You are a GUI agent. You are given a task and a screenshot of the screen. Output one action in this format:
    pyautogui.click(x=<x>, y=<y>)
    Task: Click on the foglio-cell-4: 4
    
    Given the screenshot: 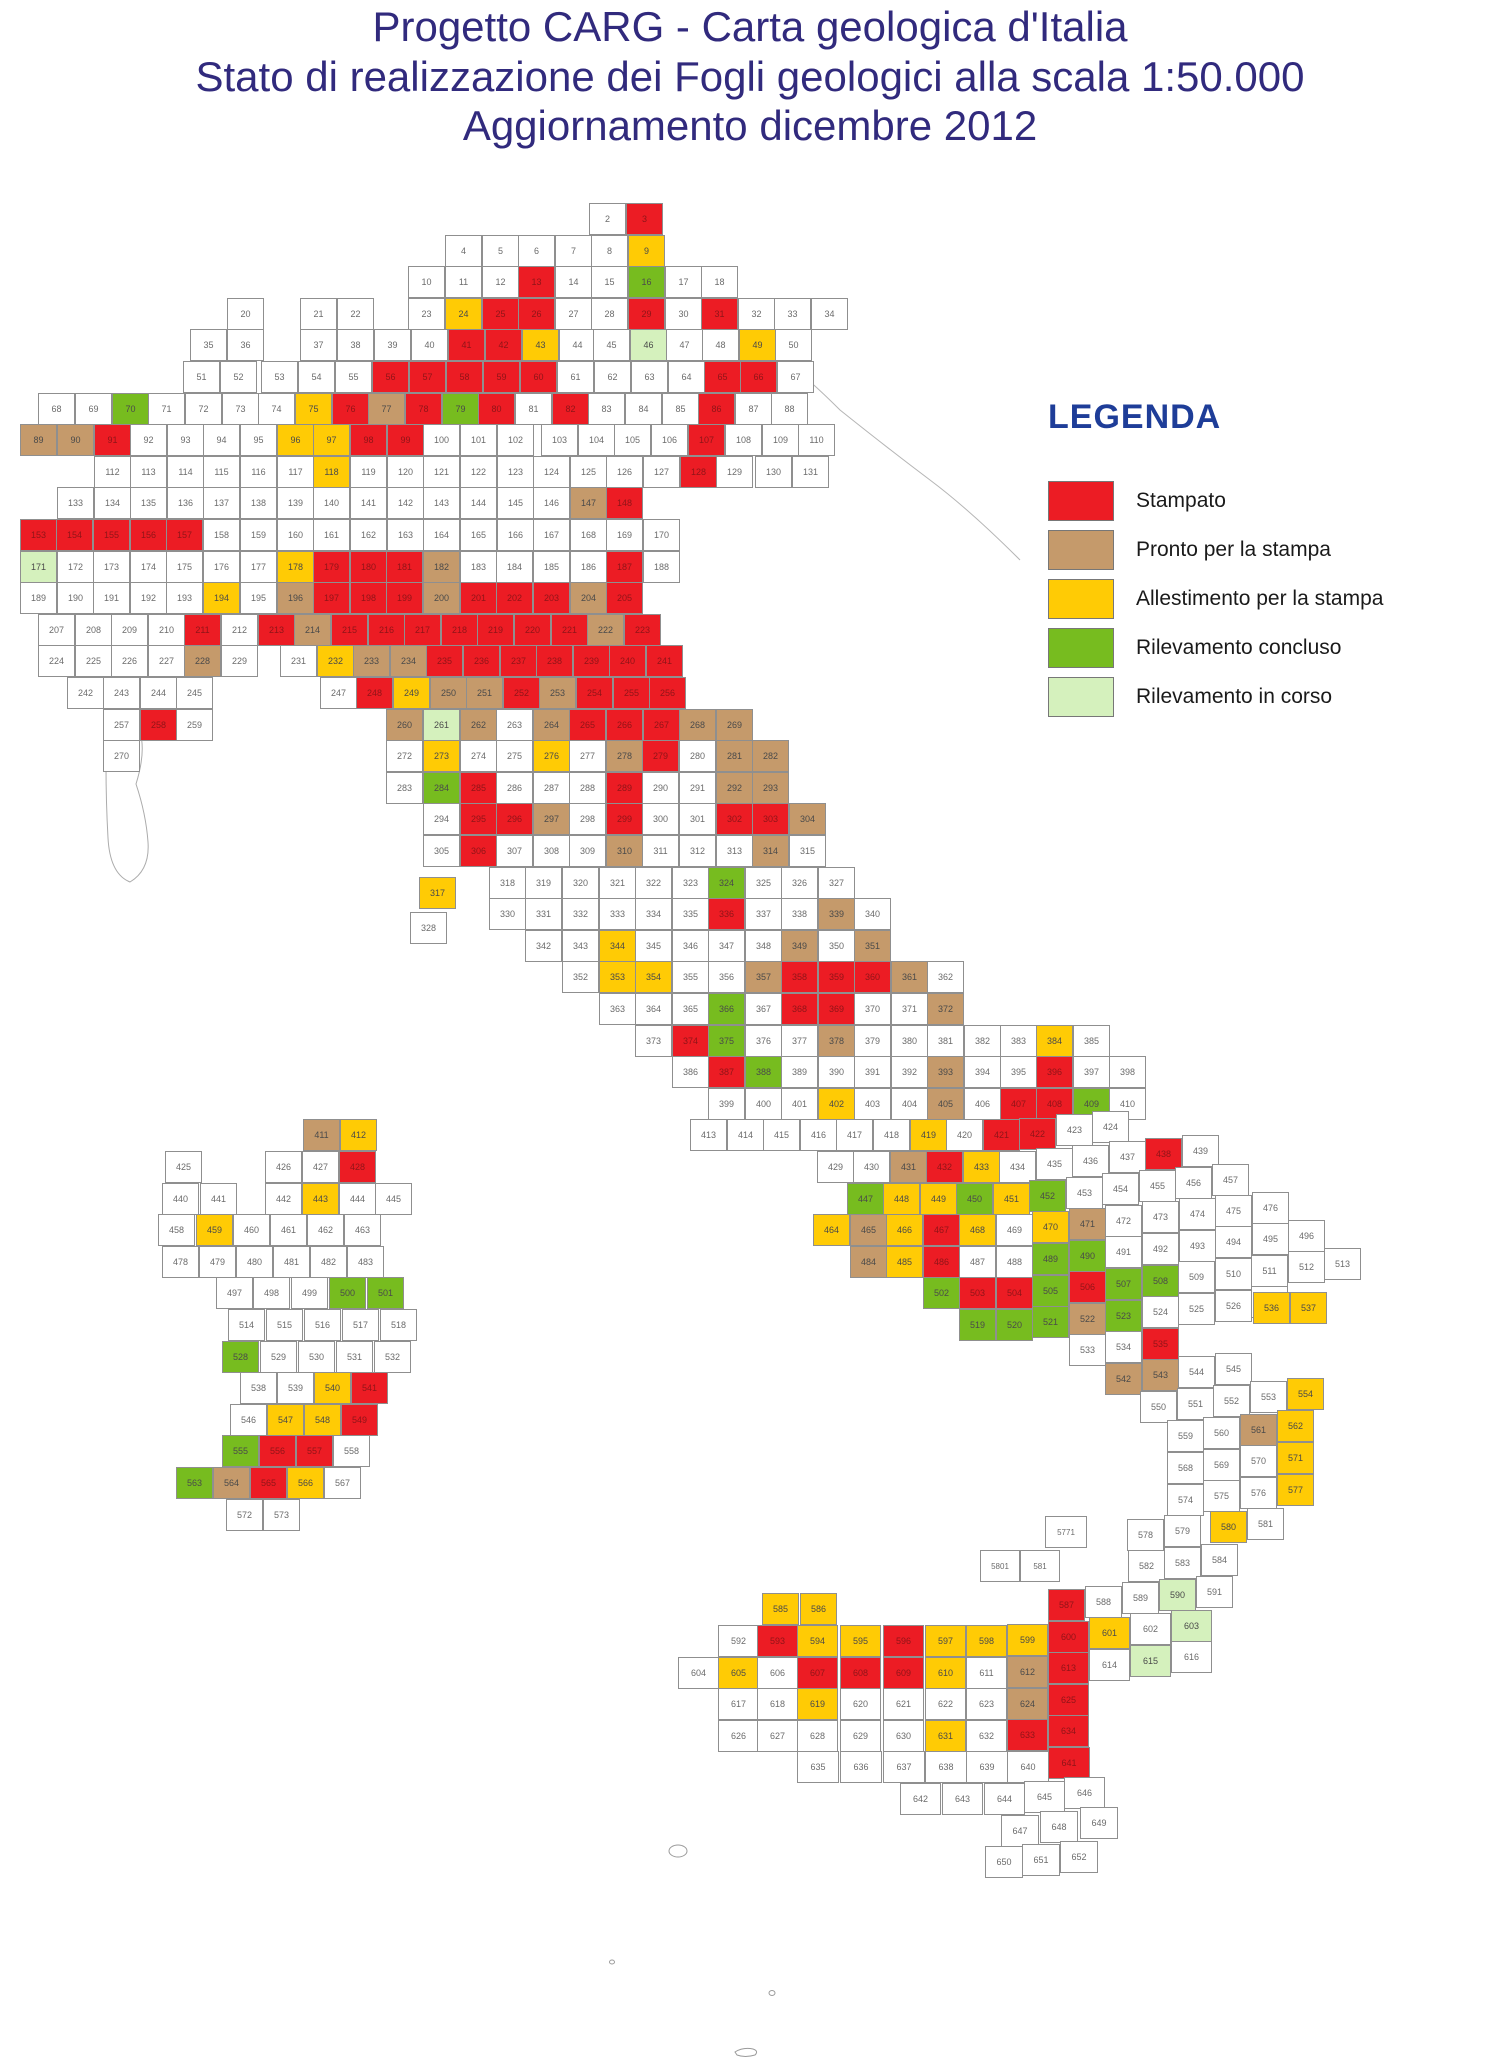 What is the action you would take?
    pyautogui.click(x=463, y=251)
    